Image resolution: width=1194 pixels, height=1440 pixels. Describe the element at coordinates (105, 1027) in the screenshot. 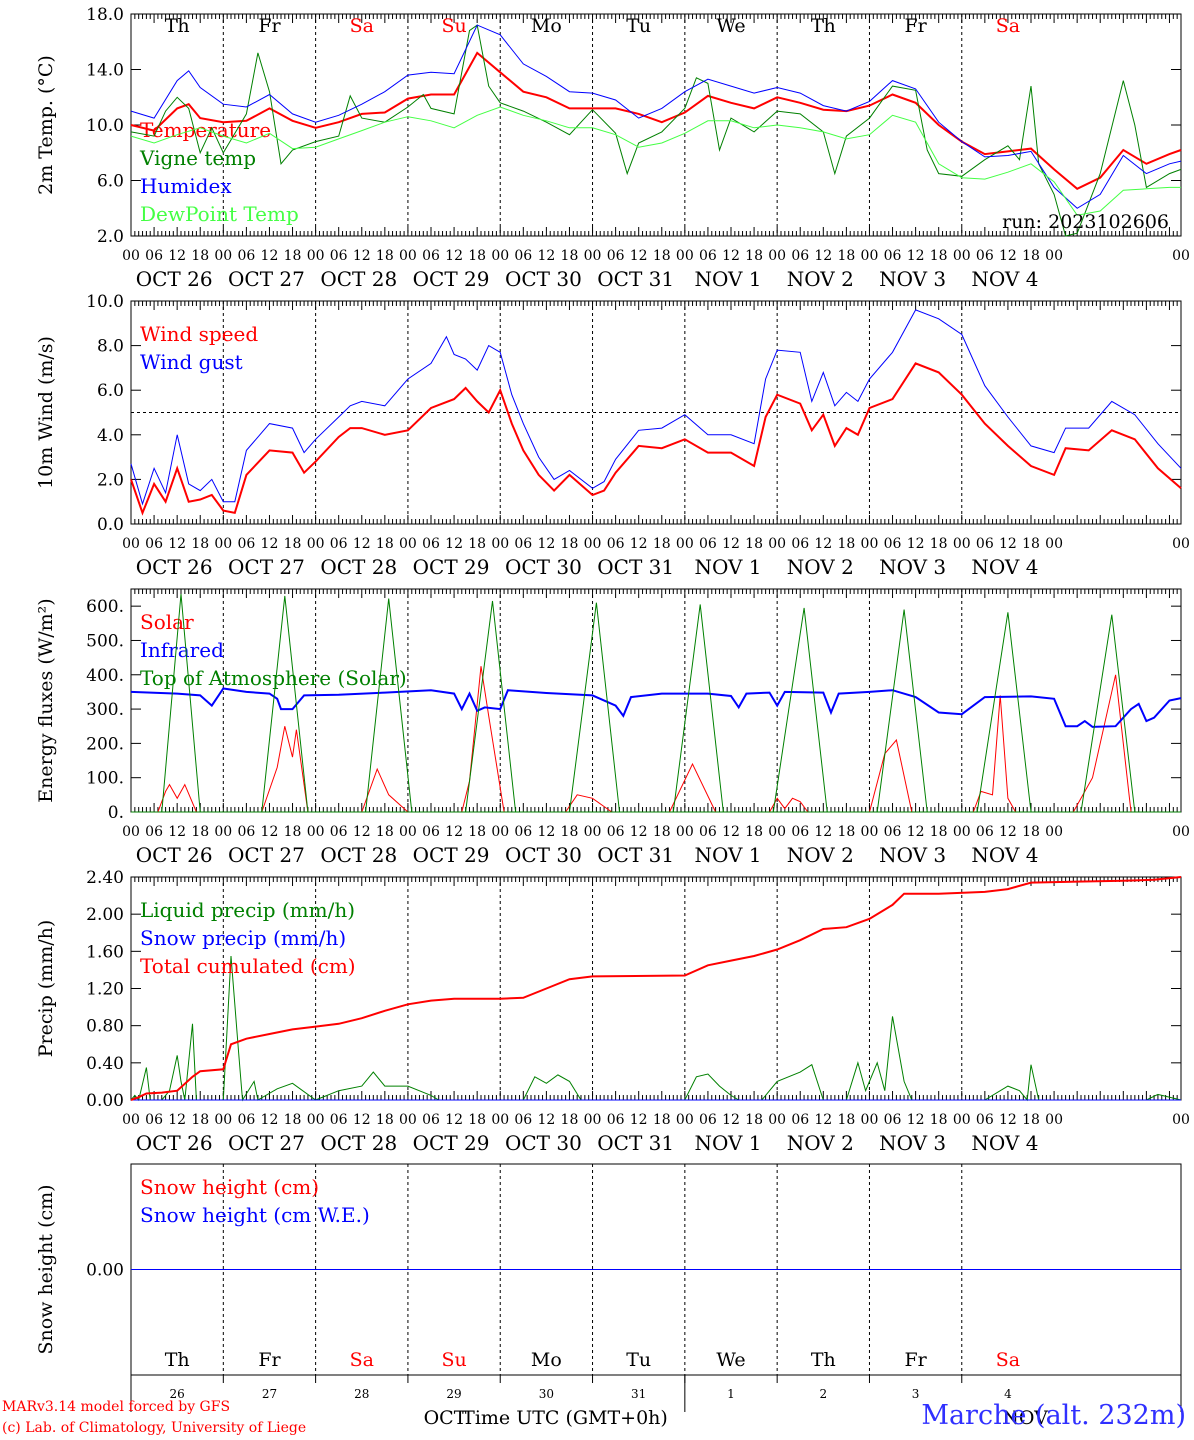

I see `y-tick-label: 0.80` at that location.